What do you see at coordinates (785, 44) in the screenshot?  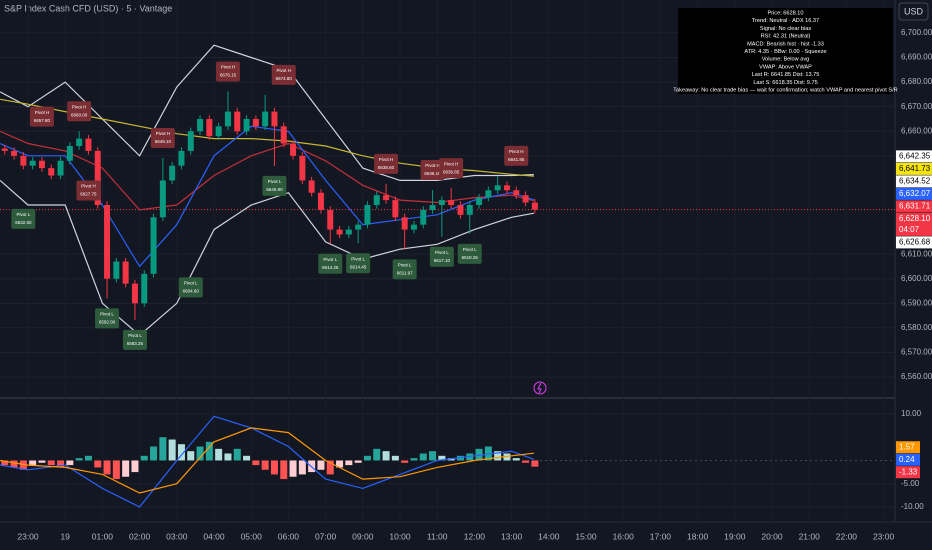 I see `info-line: MACD: Bearish hist · hist -1.33` at bounding box center [785, 44].